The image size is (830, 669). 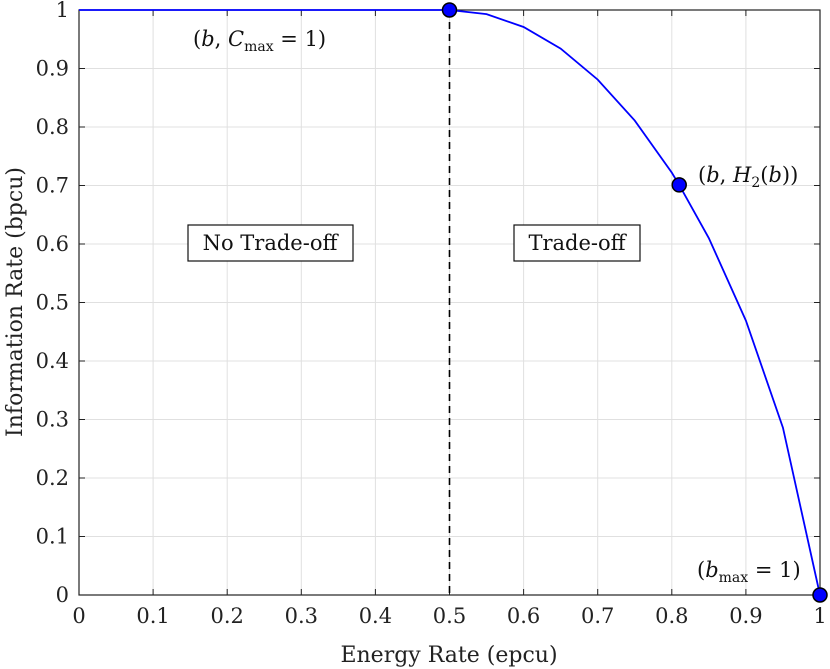 What do you see at coordinates (152, 616) in the screenshot?
I see `x-tick-label: 0.1` at bounding box center [152, 616].